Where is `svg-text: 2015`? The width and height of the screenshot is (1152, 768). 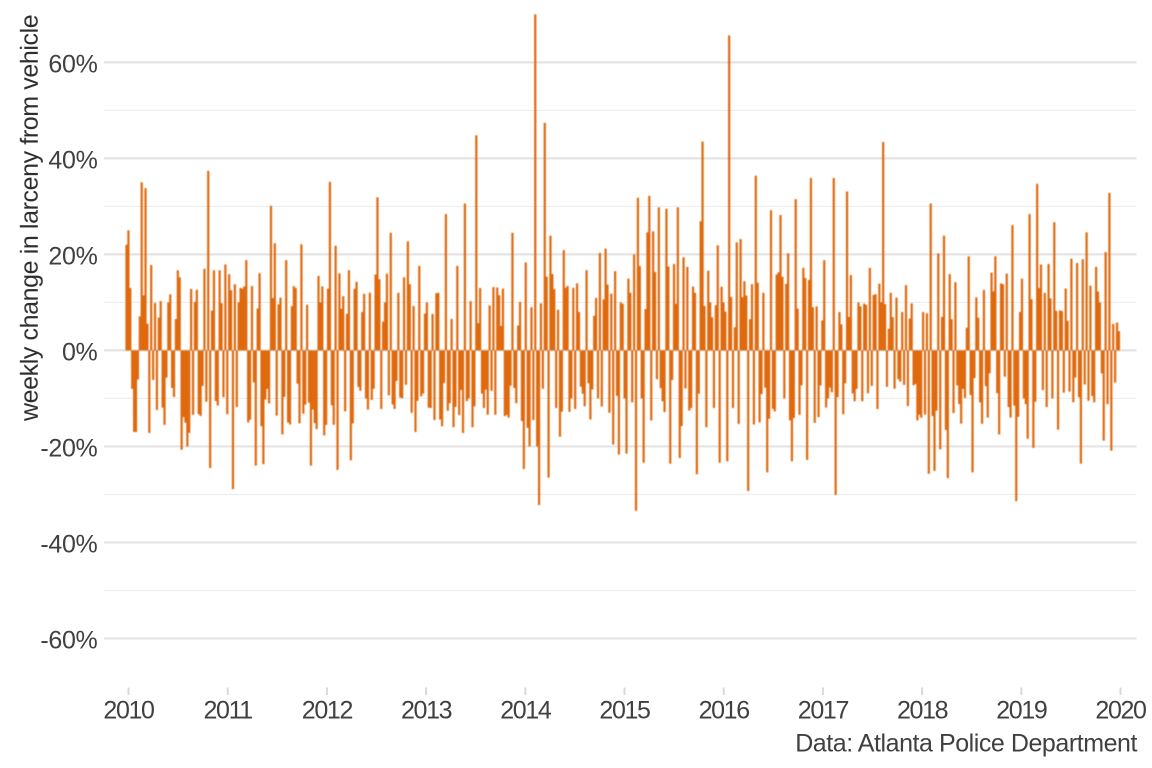
svg-text: 2015 is located at coordinates (624, 711).